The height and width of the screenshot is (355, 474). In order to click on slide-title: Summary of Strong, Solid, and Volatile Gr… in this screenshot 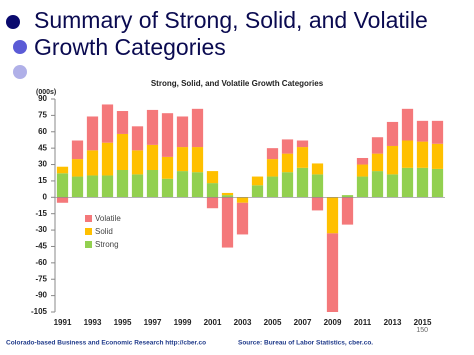, I will do `click(231, 33)`.